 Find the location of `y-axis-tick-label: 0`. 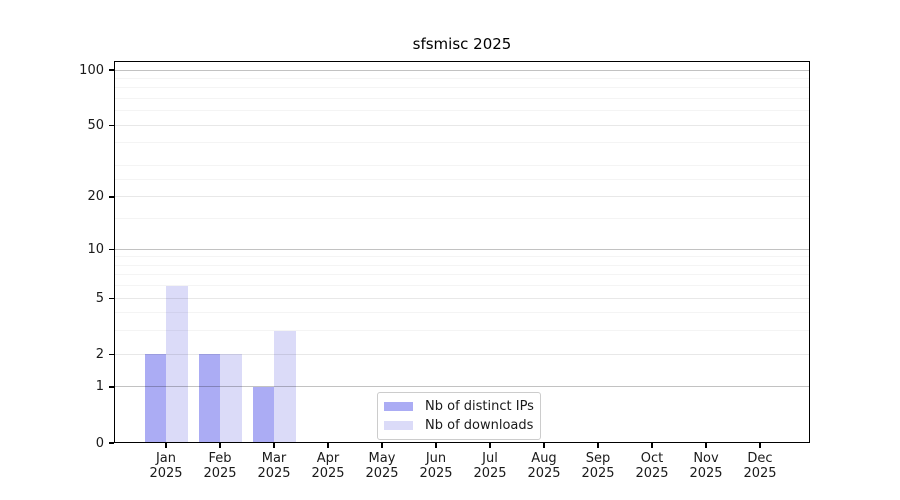

y-axis-tick-label: 0 is located at coordinates (99, 443).